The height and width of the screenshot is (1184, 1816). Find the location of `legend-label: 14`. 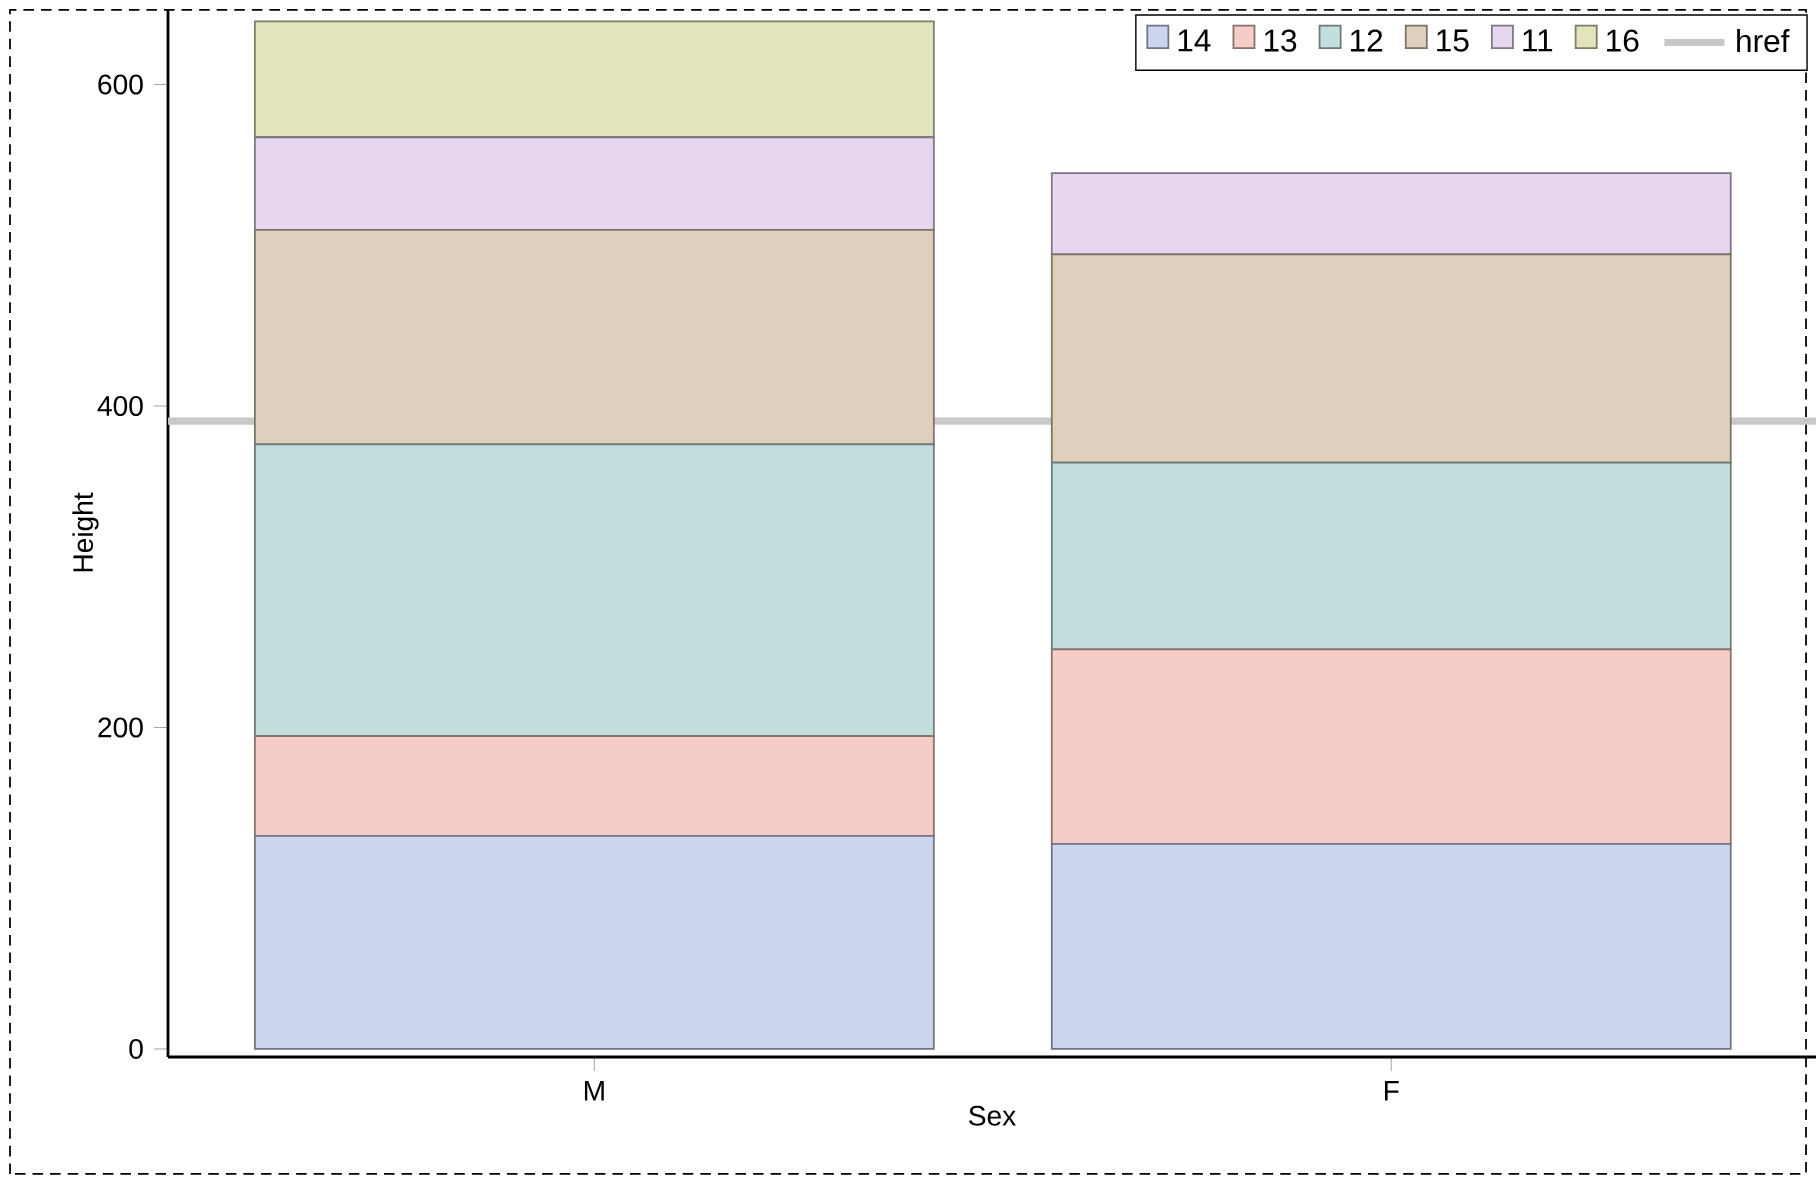

legend-label: 14 is located at coordinates (1194, 40).